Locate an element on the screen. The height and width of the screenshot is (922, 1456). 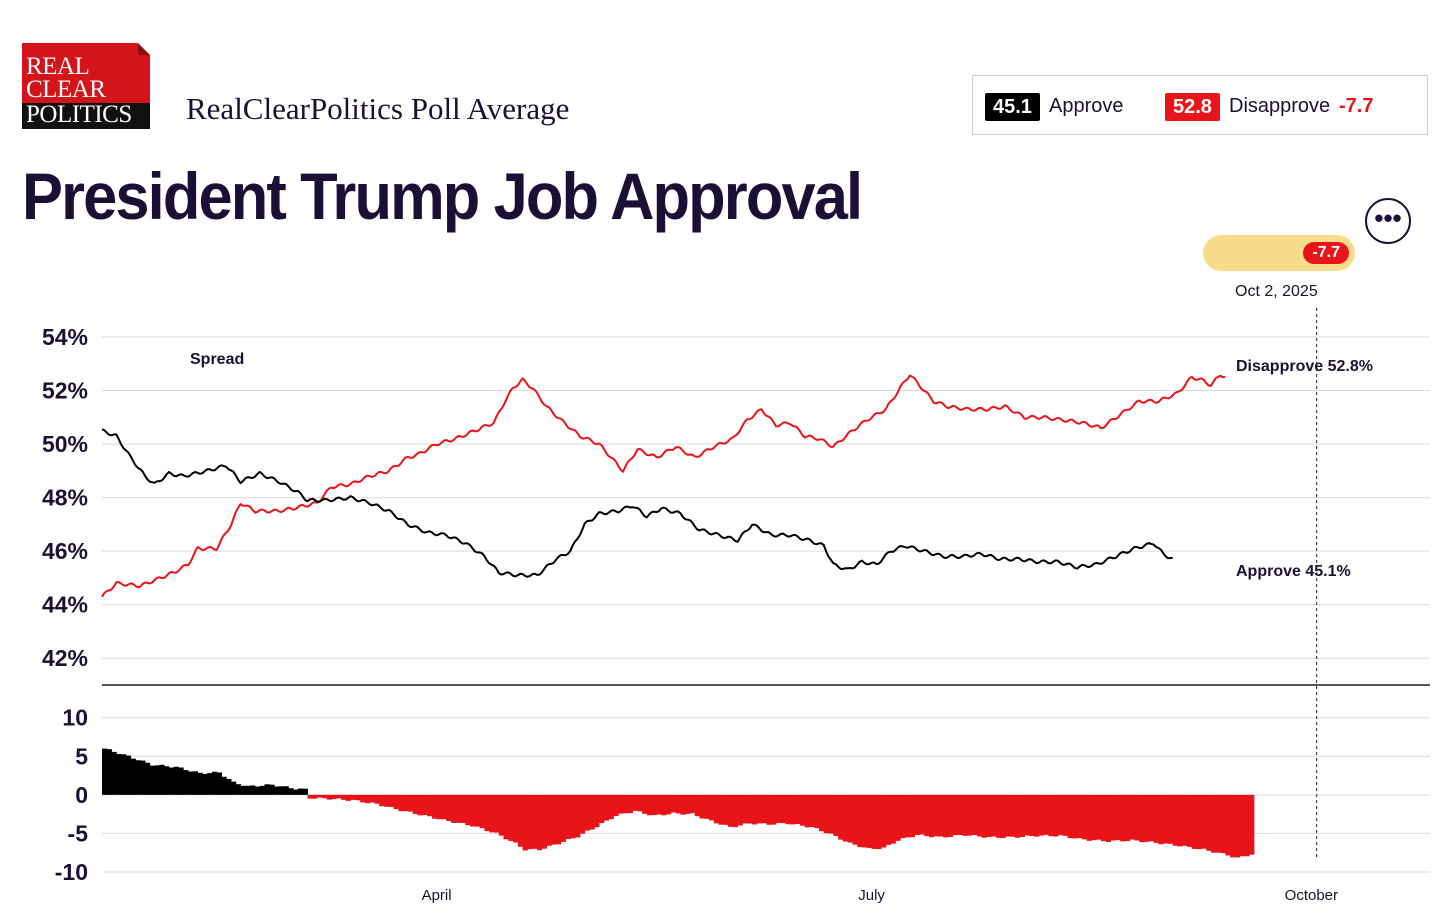
y-tick-label-bottom: 5 is located at coordinates (81, 756).